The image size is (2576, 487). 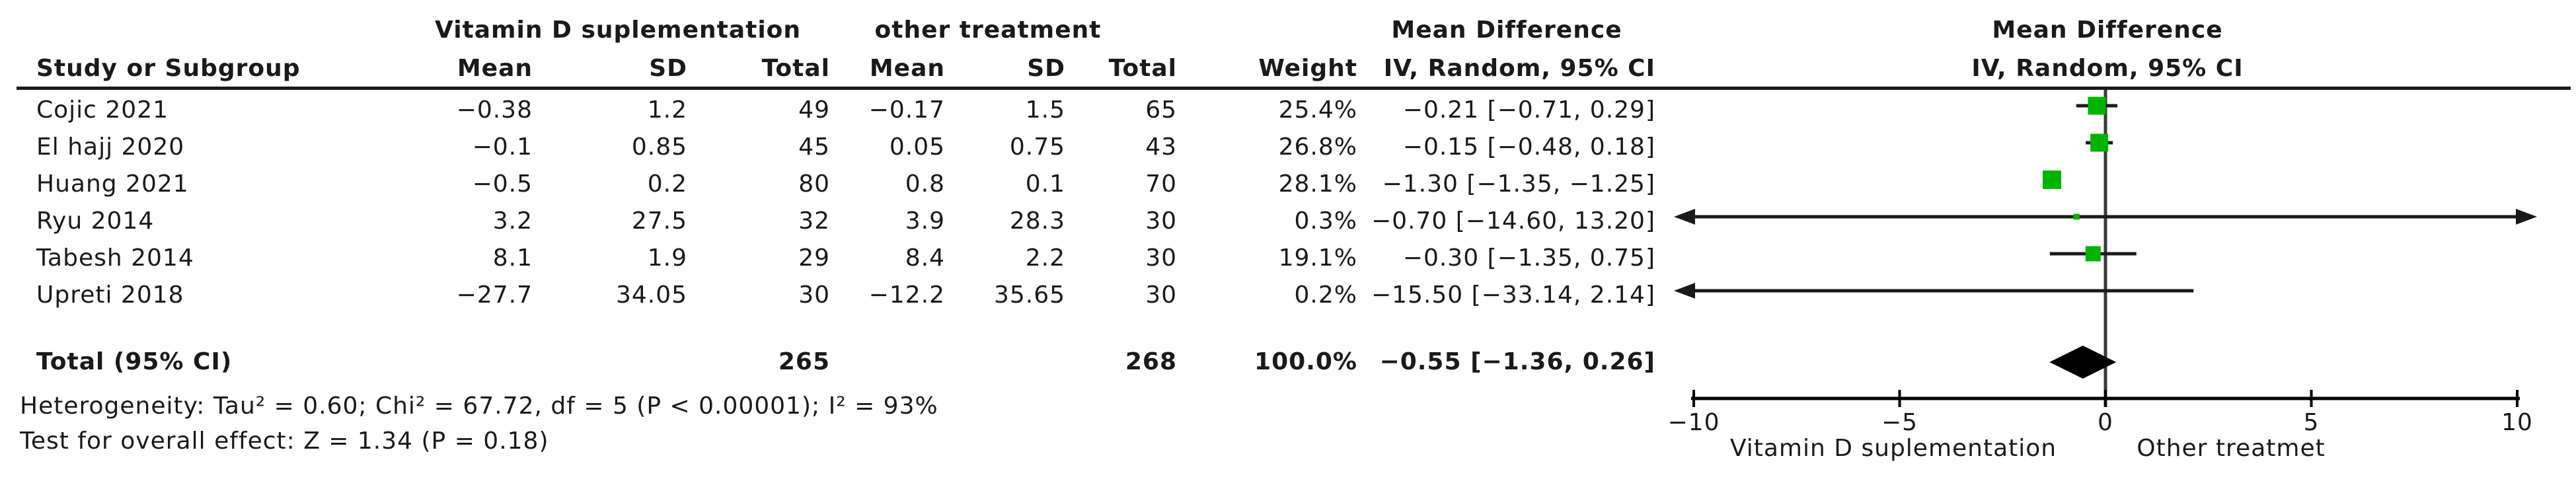 What do you see at coordinates (917, 147) in the screenshot?
I see `cell-mean2: 0.05` at bounding box center [917, 147].